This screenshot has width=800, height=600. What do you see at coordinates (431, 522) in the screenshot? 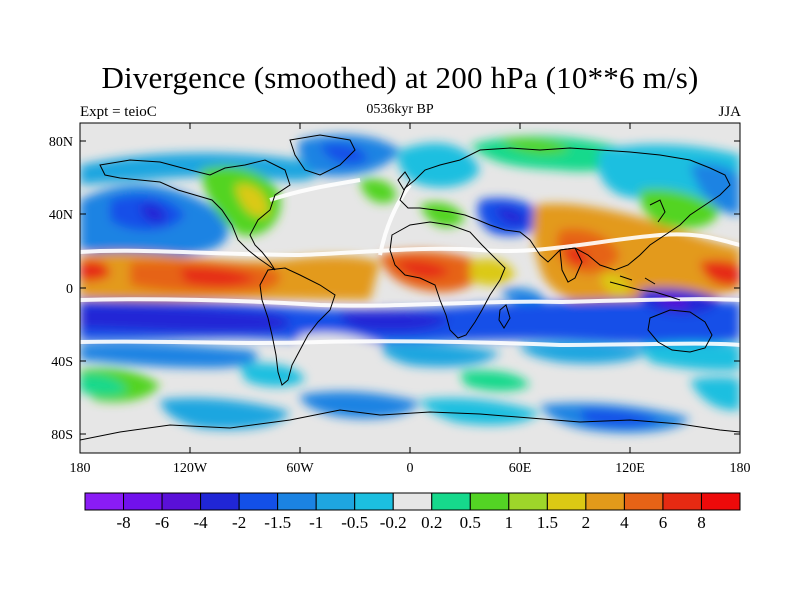
I see `colorbar-label: 0.2` at bounding box center [431, 522].